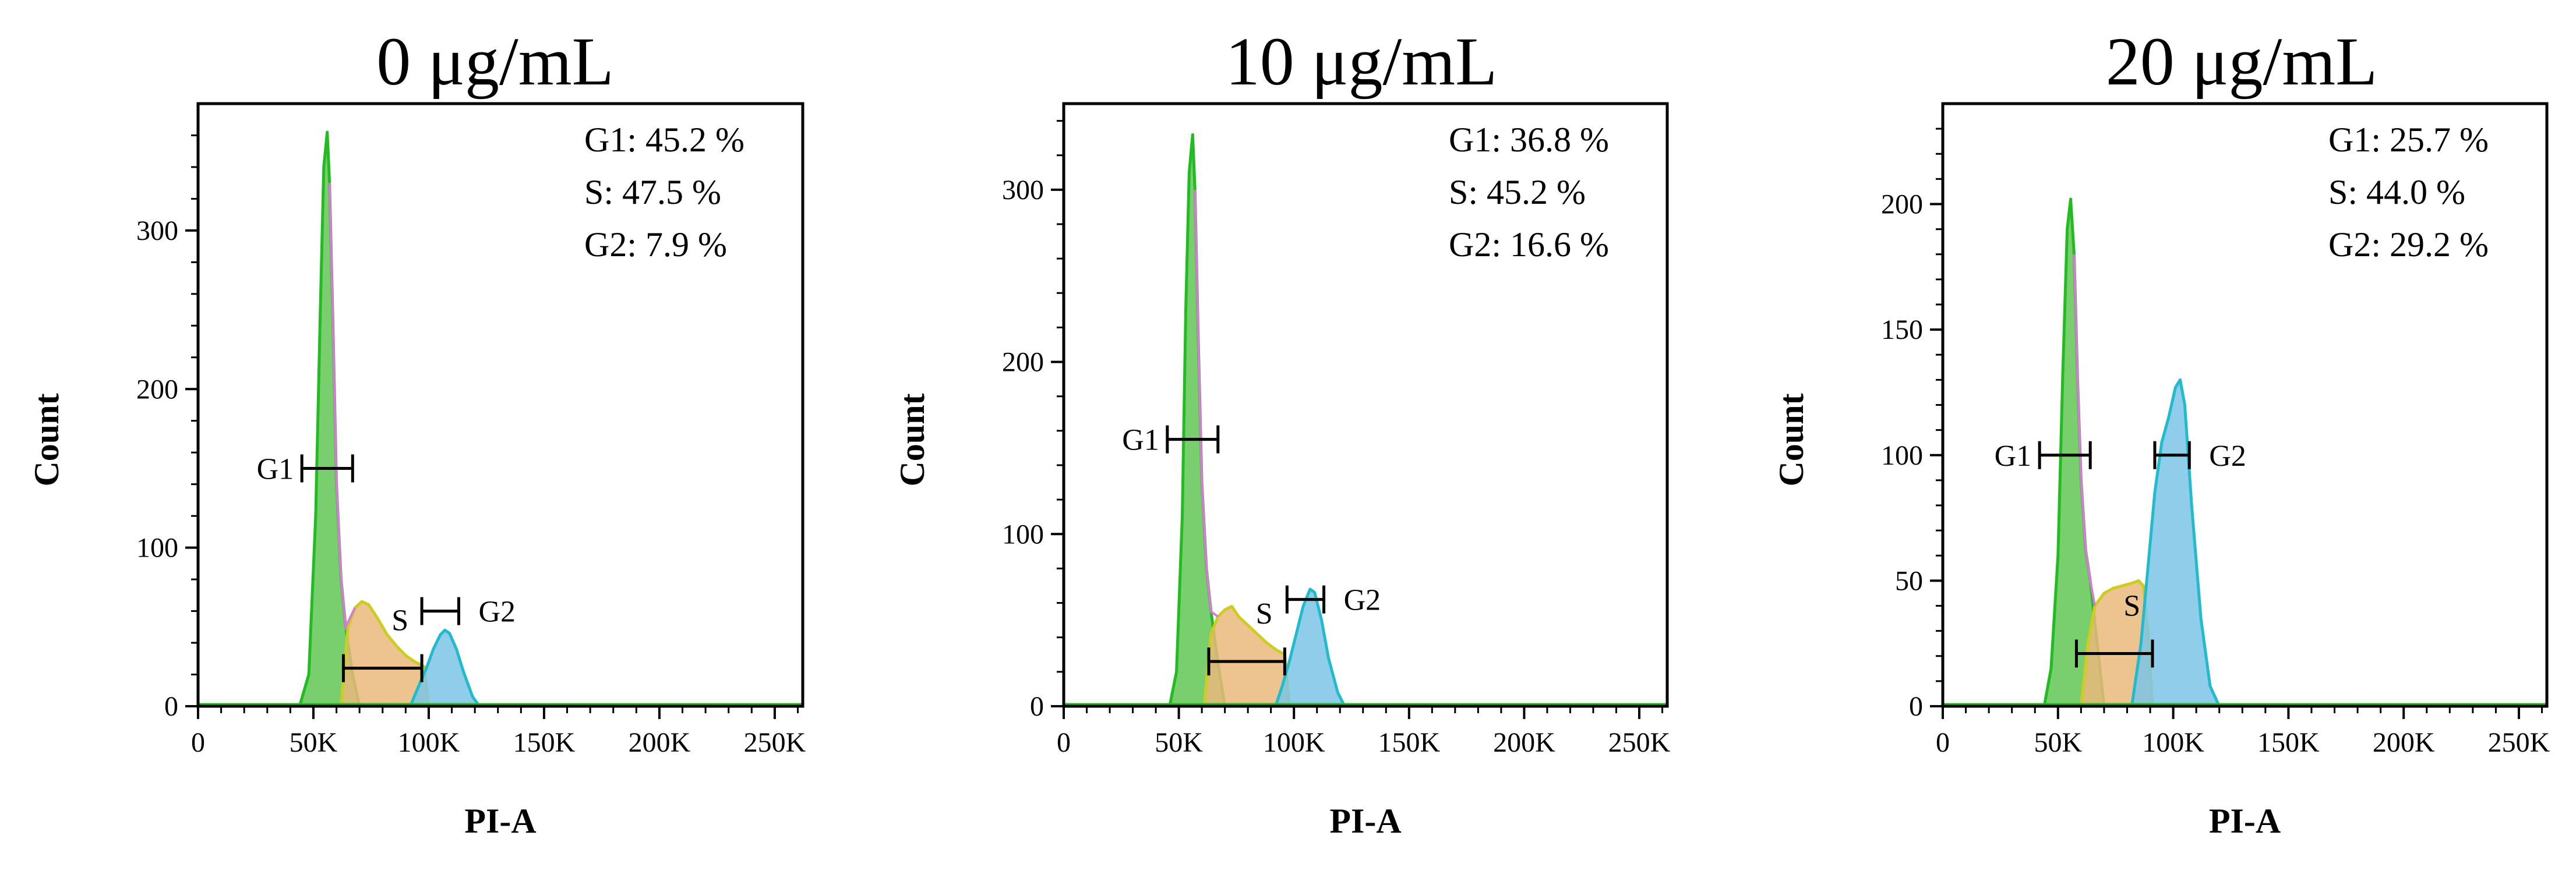 This screenshot has height=871, width=2576. Describe the element at coordinates (1518, 192) in the screenshot. I see `stat-s: S: 45.2 %` at that location.